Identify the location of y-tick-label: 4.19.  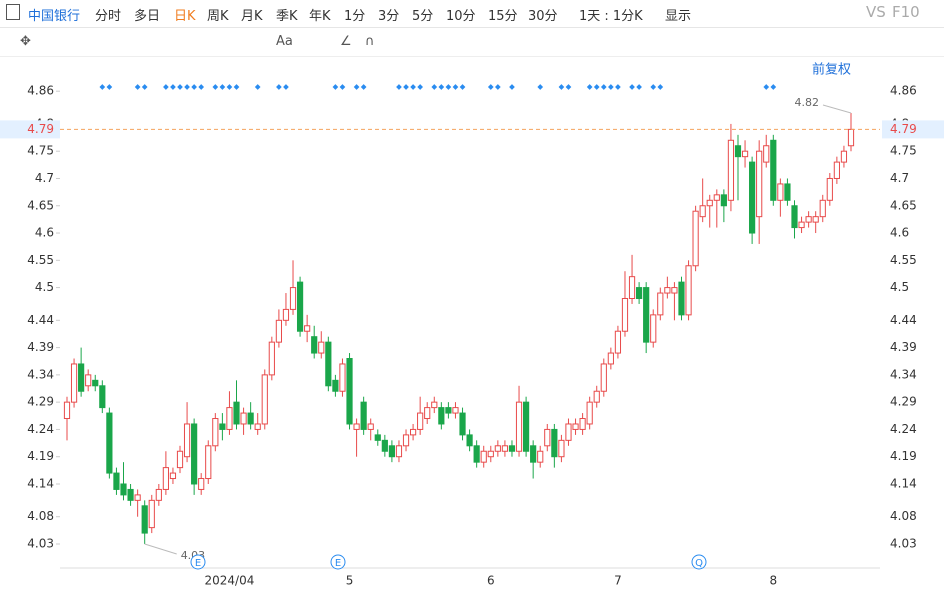
(40, 456).